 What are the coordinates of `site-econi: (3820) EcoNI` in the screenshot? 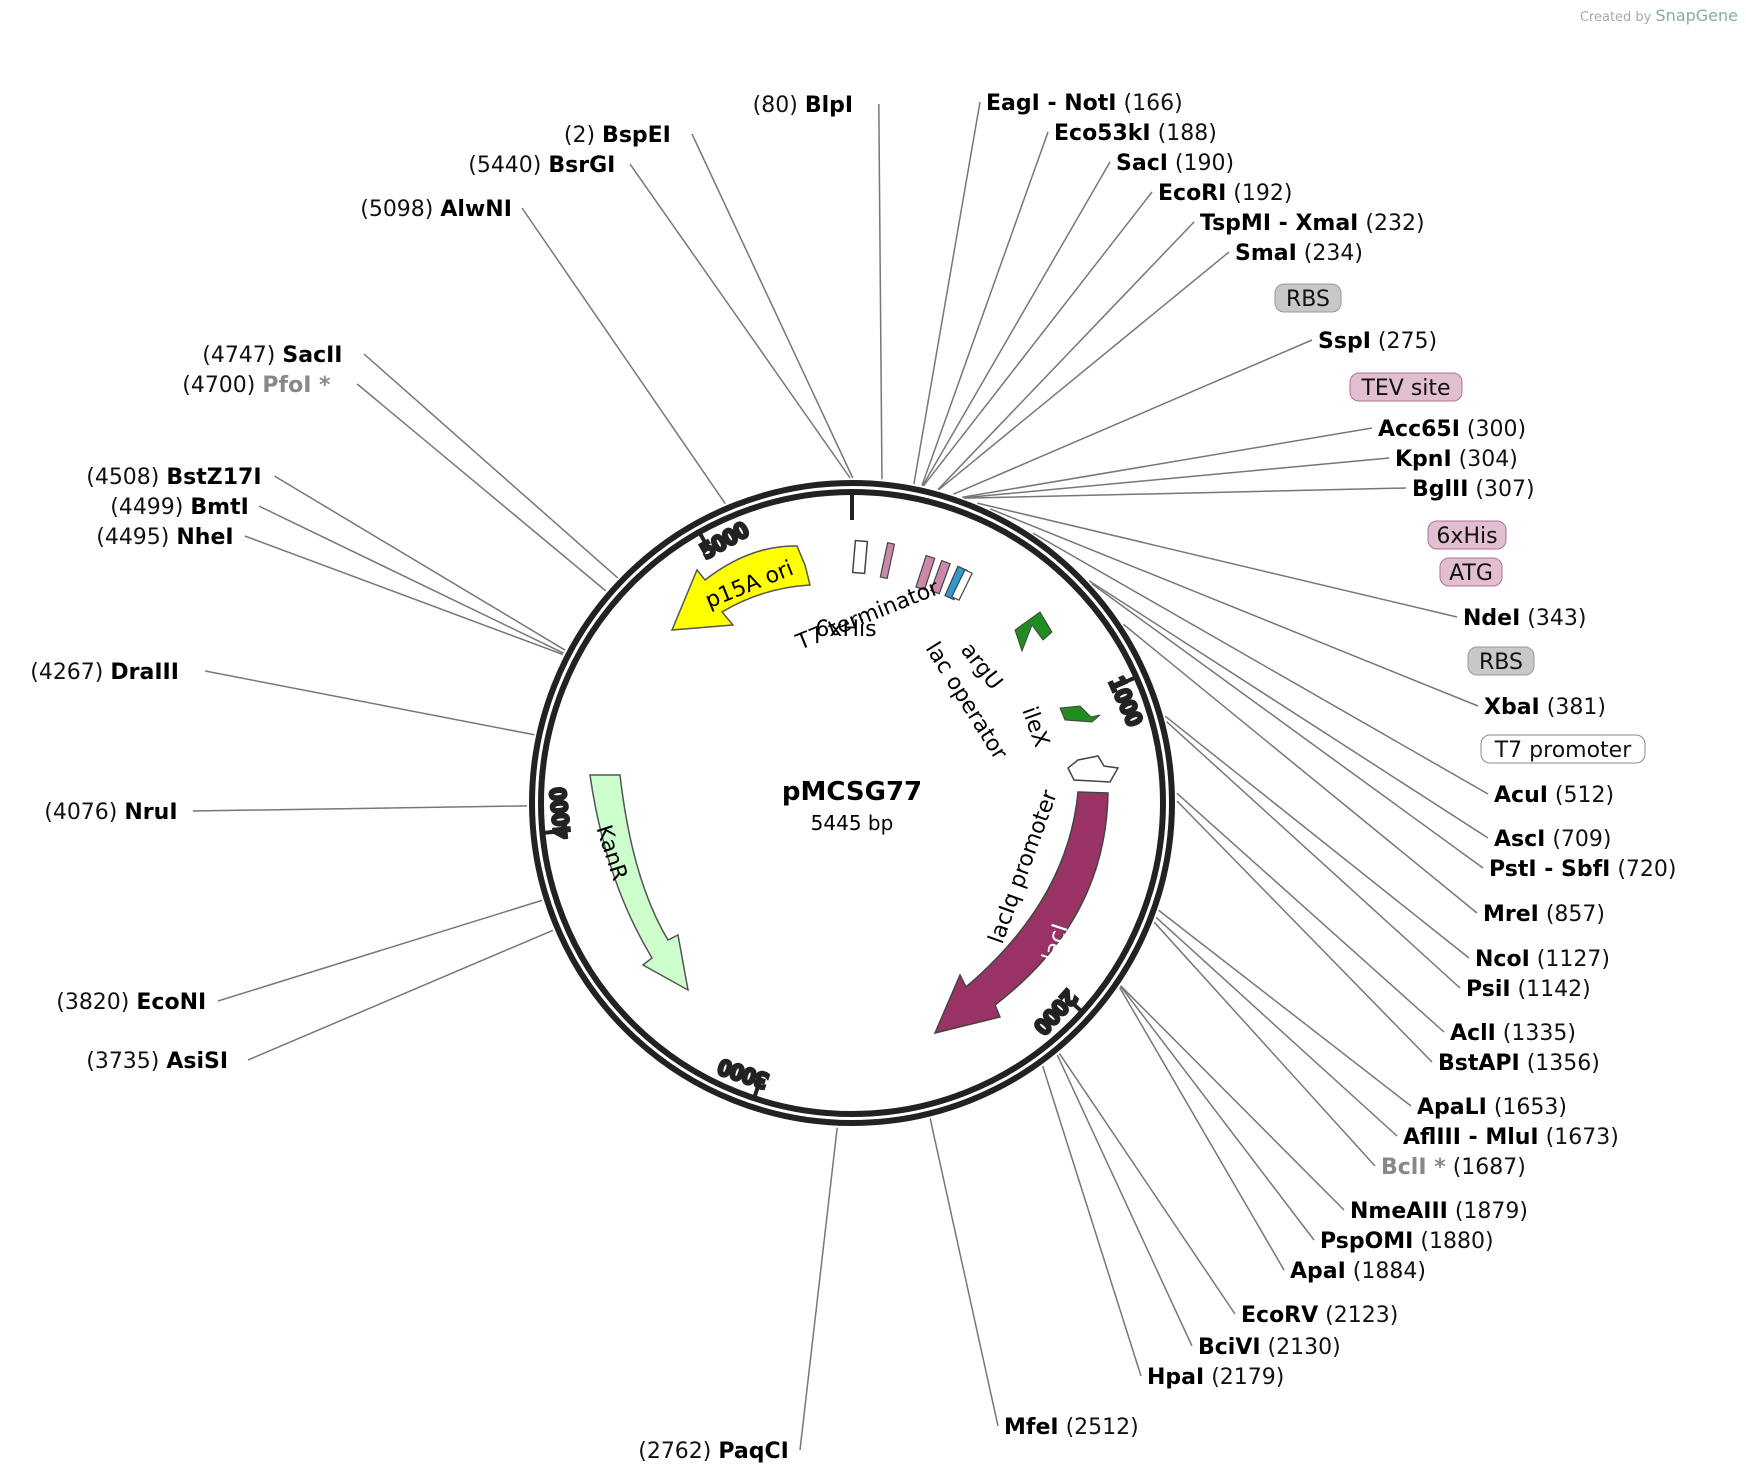 It's located at (131, 1002).